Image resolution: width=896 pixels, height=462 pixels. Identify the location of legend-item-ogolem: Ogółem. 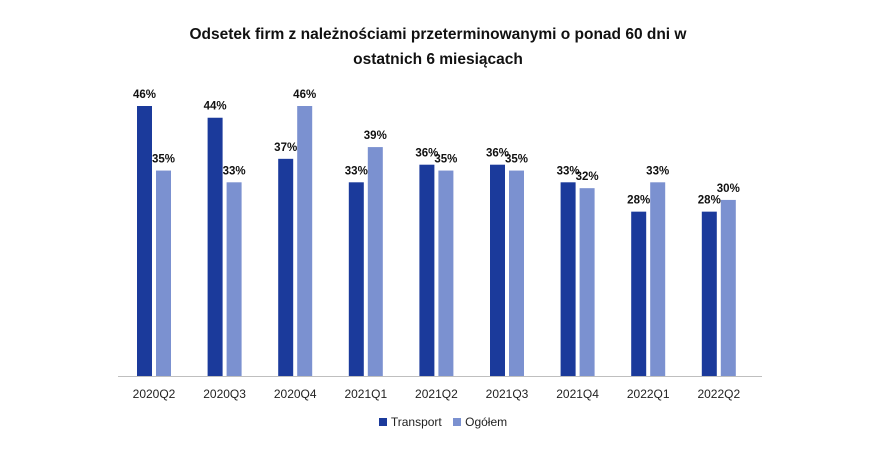
(480, 422).